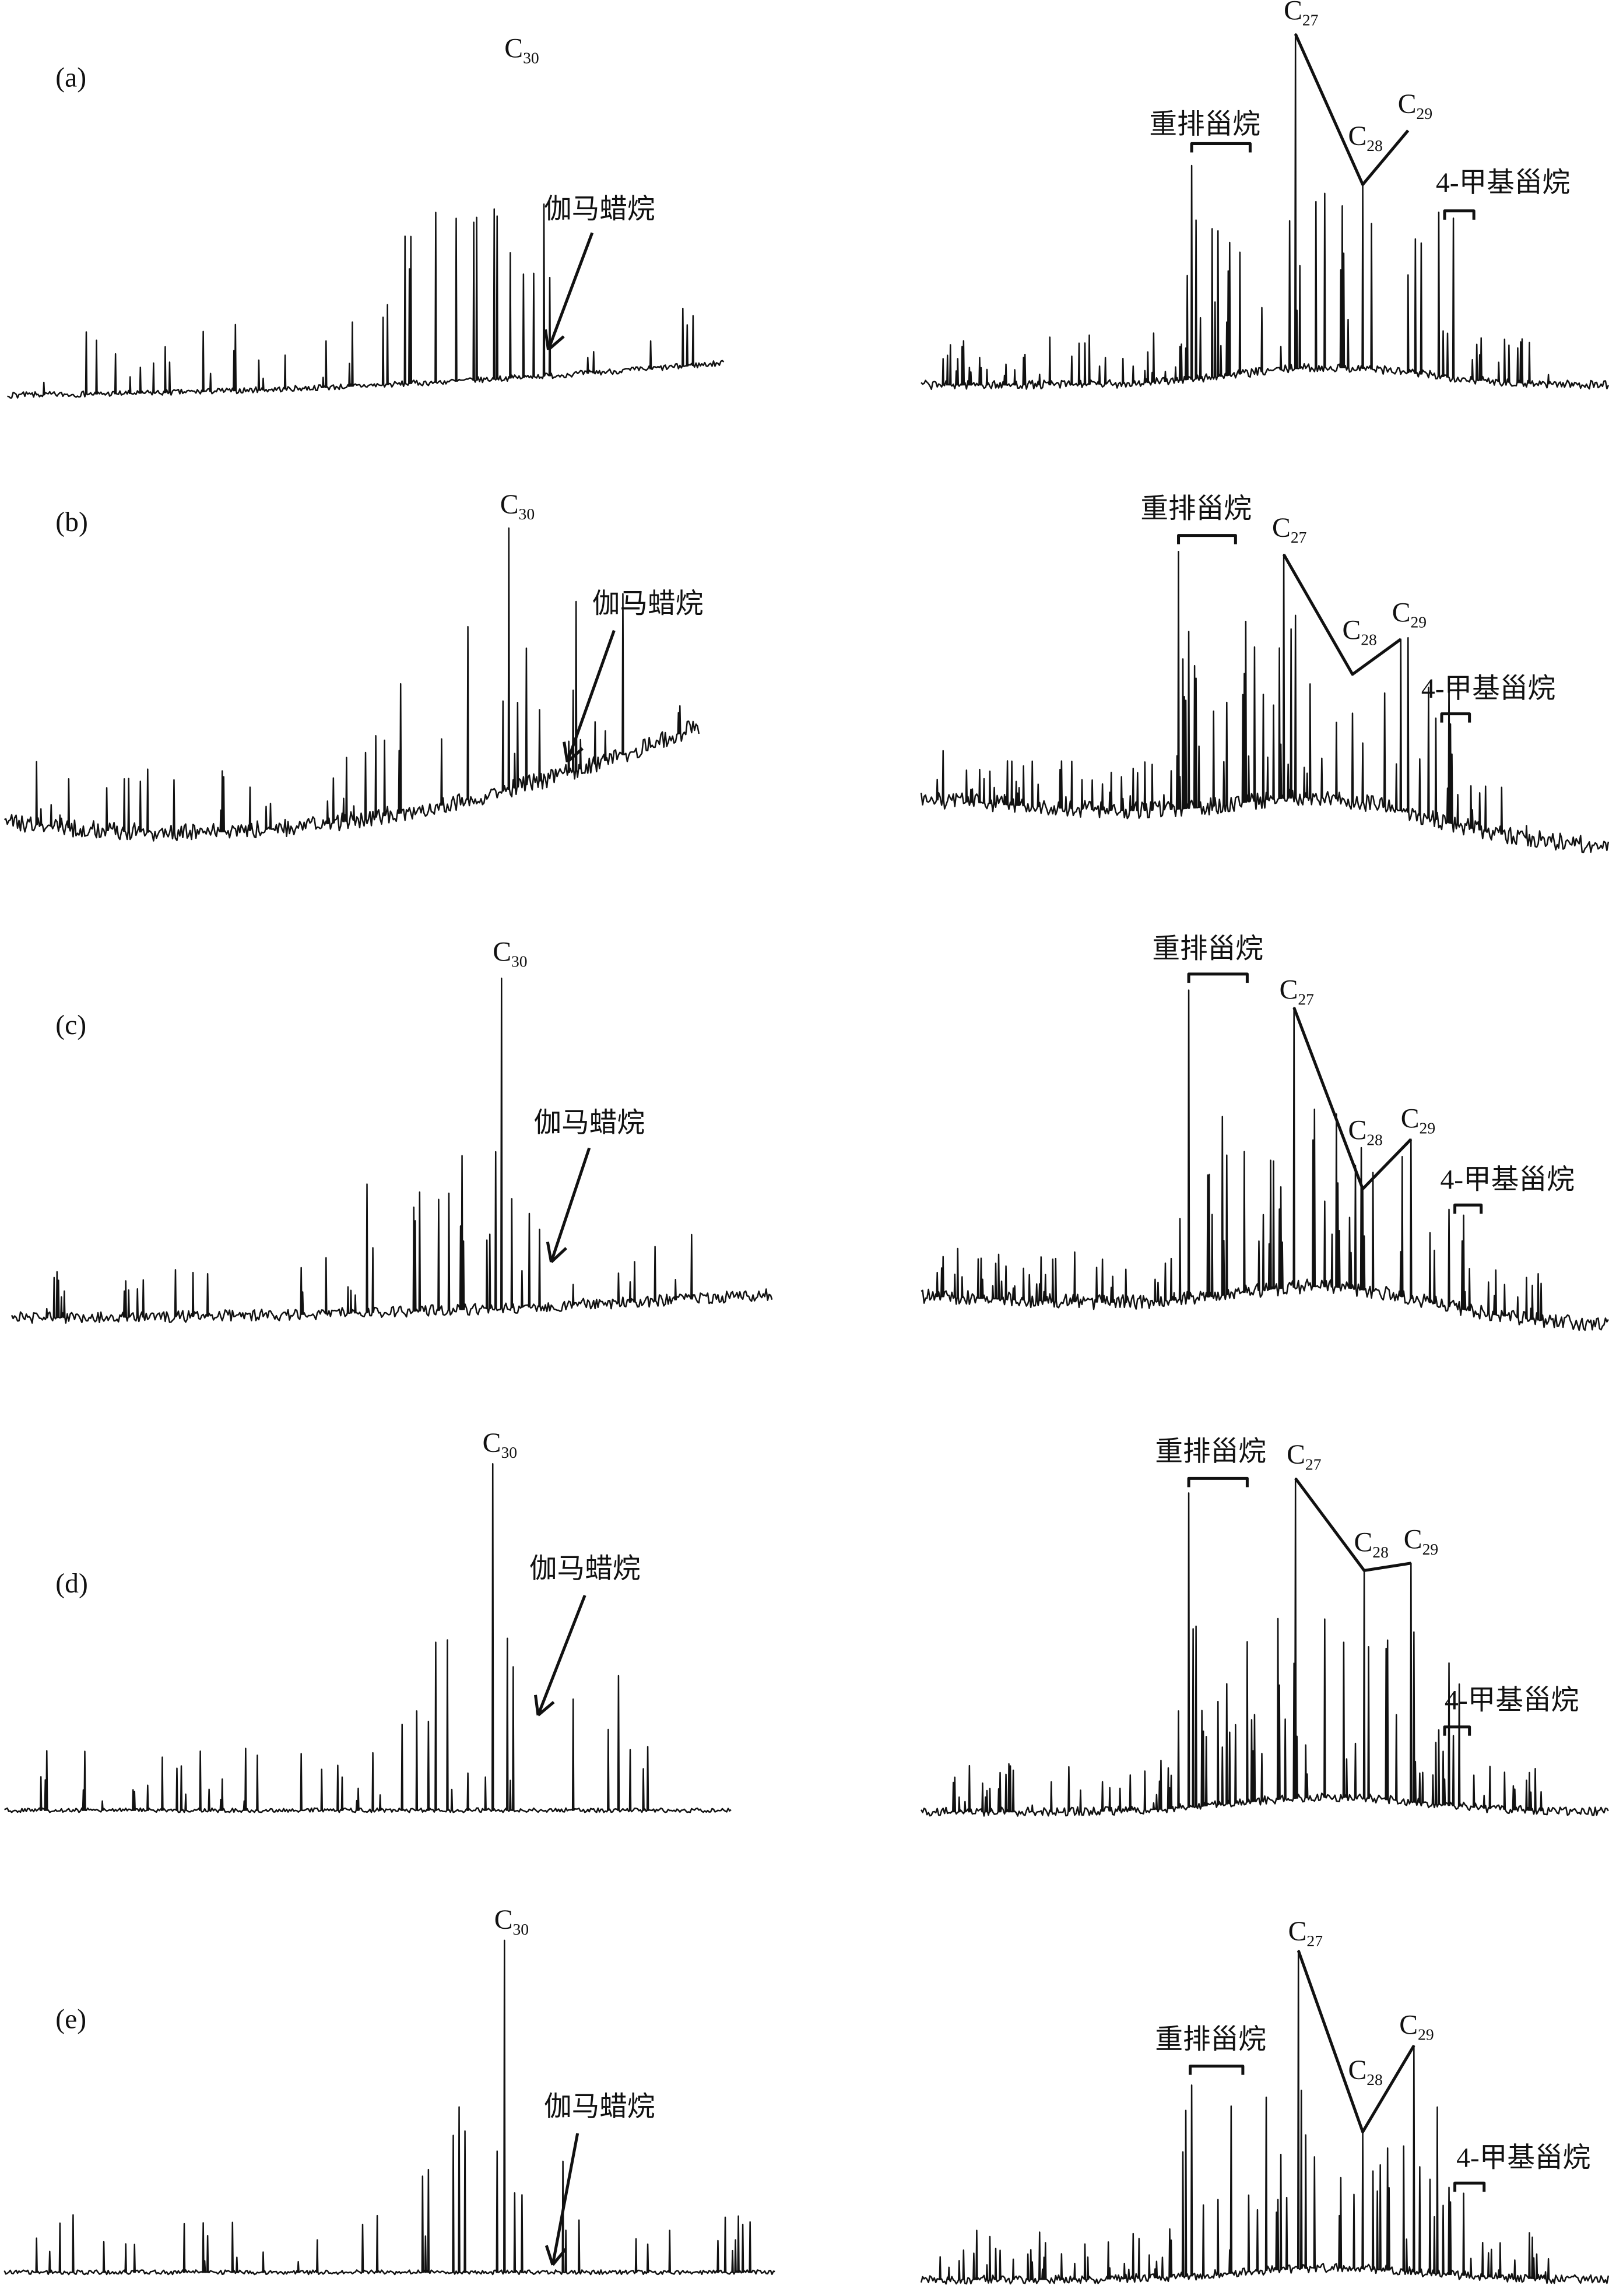 The height and width of the screenshot is (2296, 1623). Describe the element at coordinates (70, 78) in the screenshot. I see `panel-label: (a)` at that location.